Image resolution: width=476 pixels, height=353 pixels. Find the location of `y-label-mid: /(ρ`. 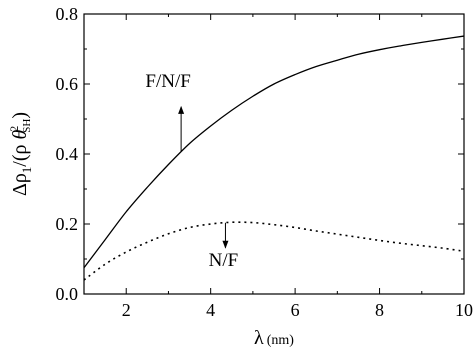

y-label-mid: /(ρ is located at coordinates (20, 153).